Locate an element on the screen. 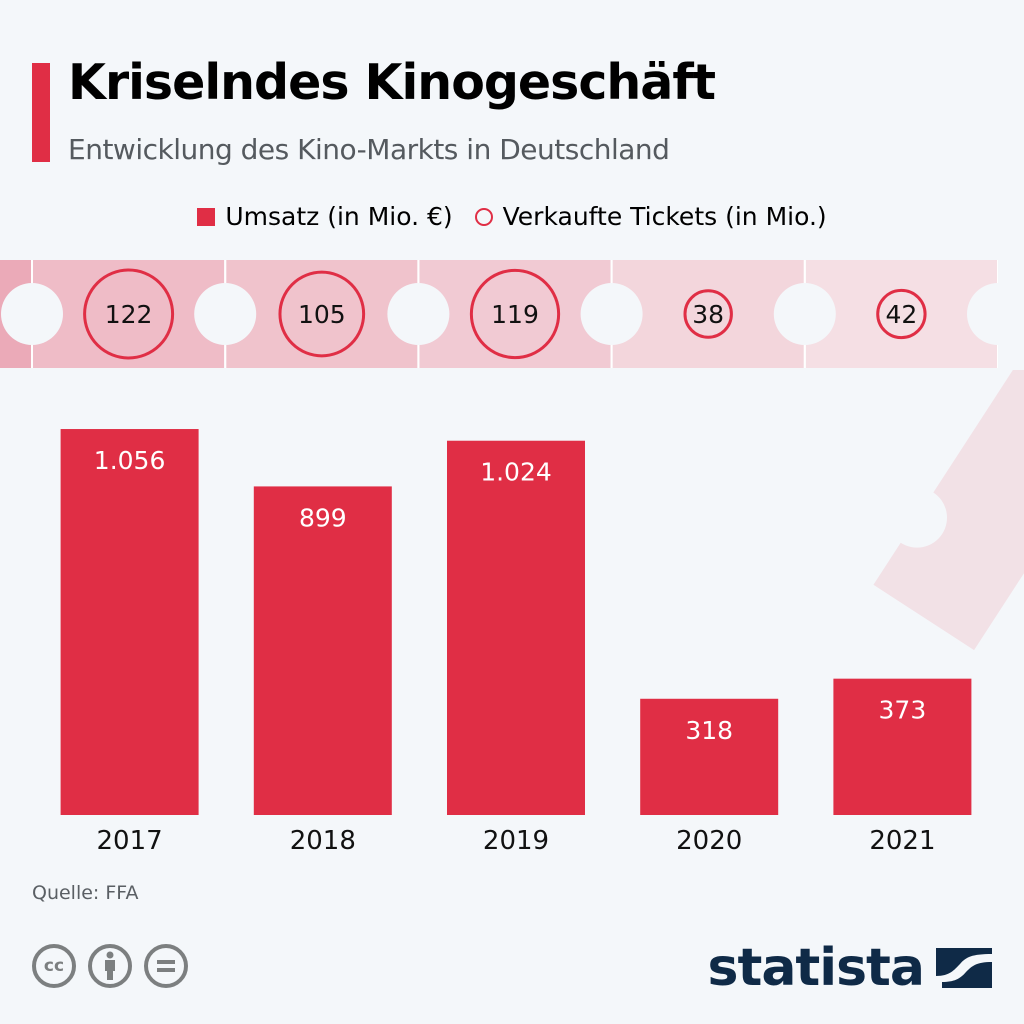 The width and height of the screenshot is (1024, 1024). x-tick-label: 2021 is located at coordinates (902, 841).